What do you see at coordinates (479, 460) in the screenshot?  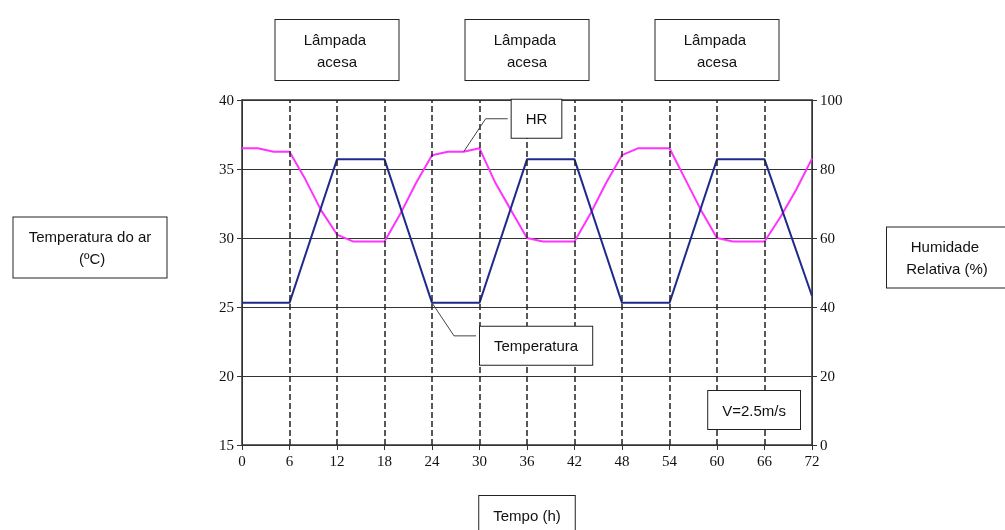 I see `x-tick-label: 30` at bounding box center [479, 460].